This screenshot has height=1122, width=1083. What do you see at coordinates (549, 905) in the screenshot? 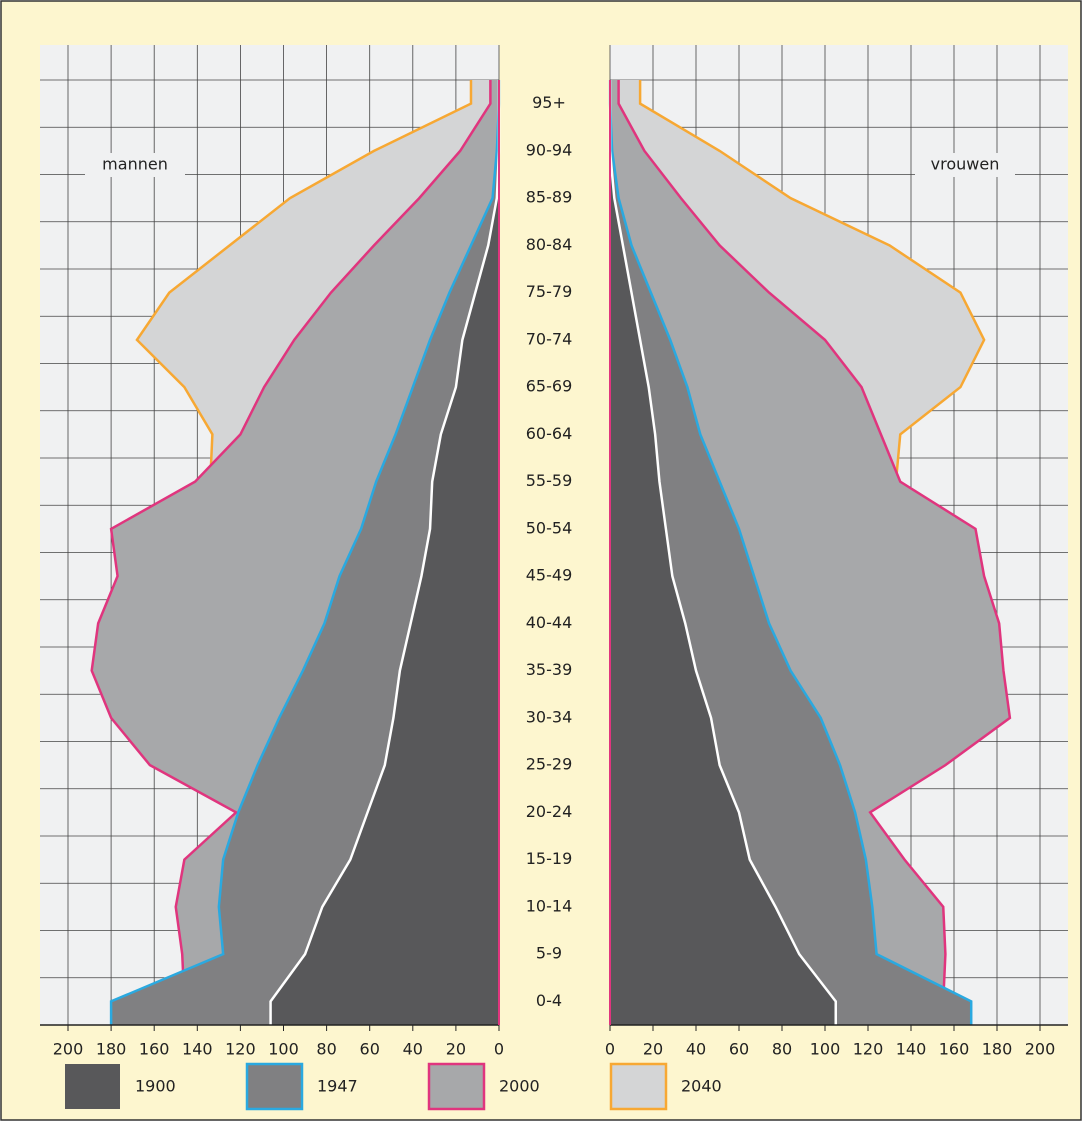
I see `age-label: 10-14` at bounding box center [549, 905].